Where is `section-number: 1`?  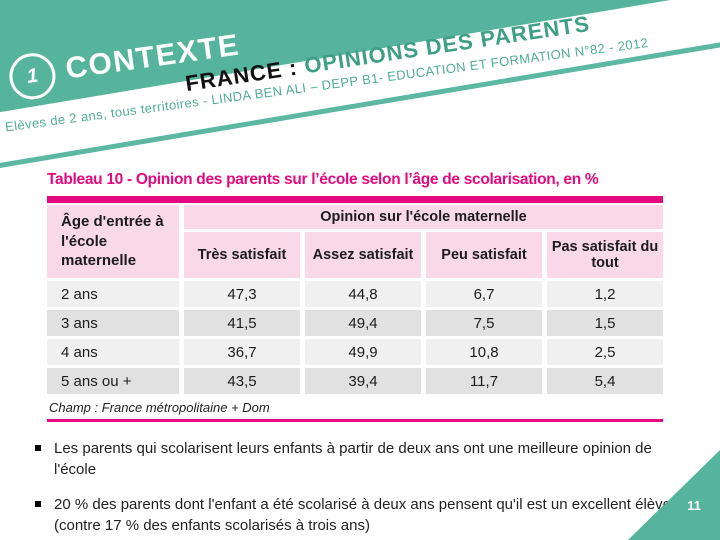
section-number: 1 is located at coordinates (32, 76).